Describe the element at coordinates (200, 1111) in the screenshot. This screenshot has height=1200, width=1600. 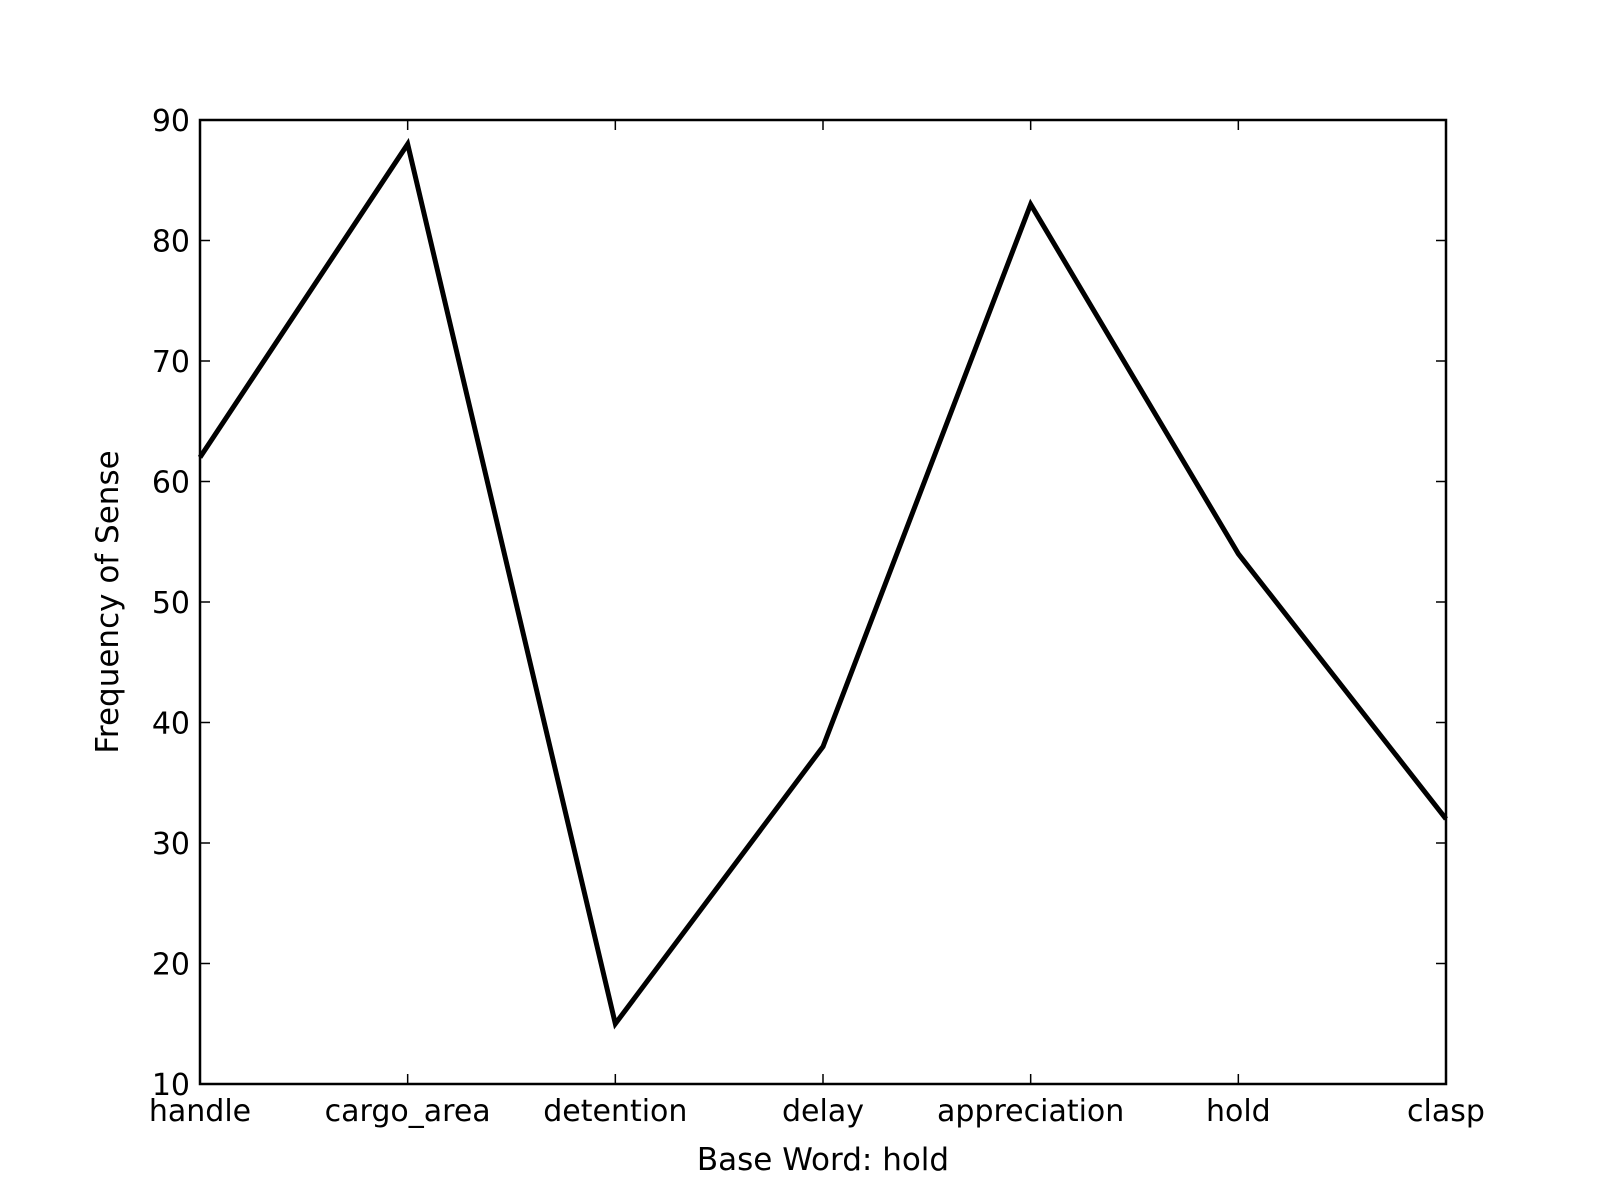
I see `x-tick-label: handle` at that location.